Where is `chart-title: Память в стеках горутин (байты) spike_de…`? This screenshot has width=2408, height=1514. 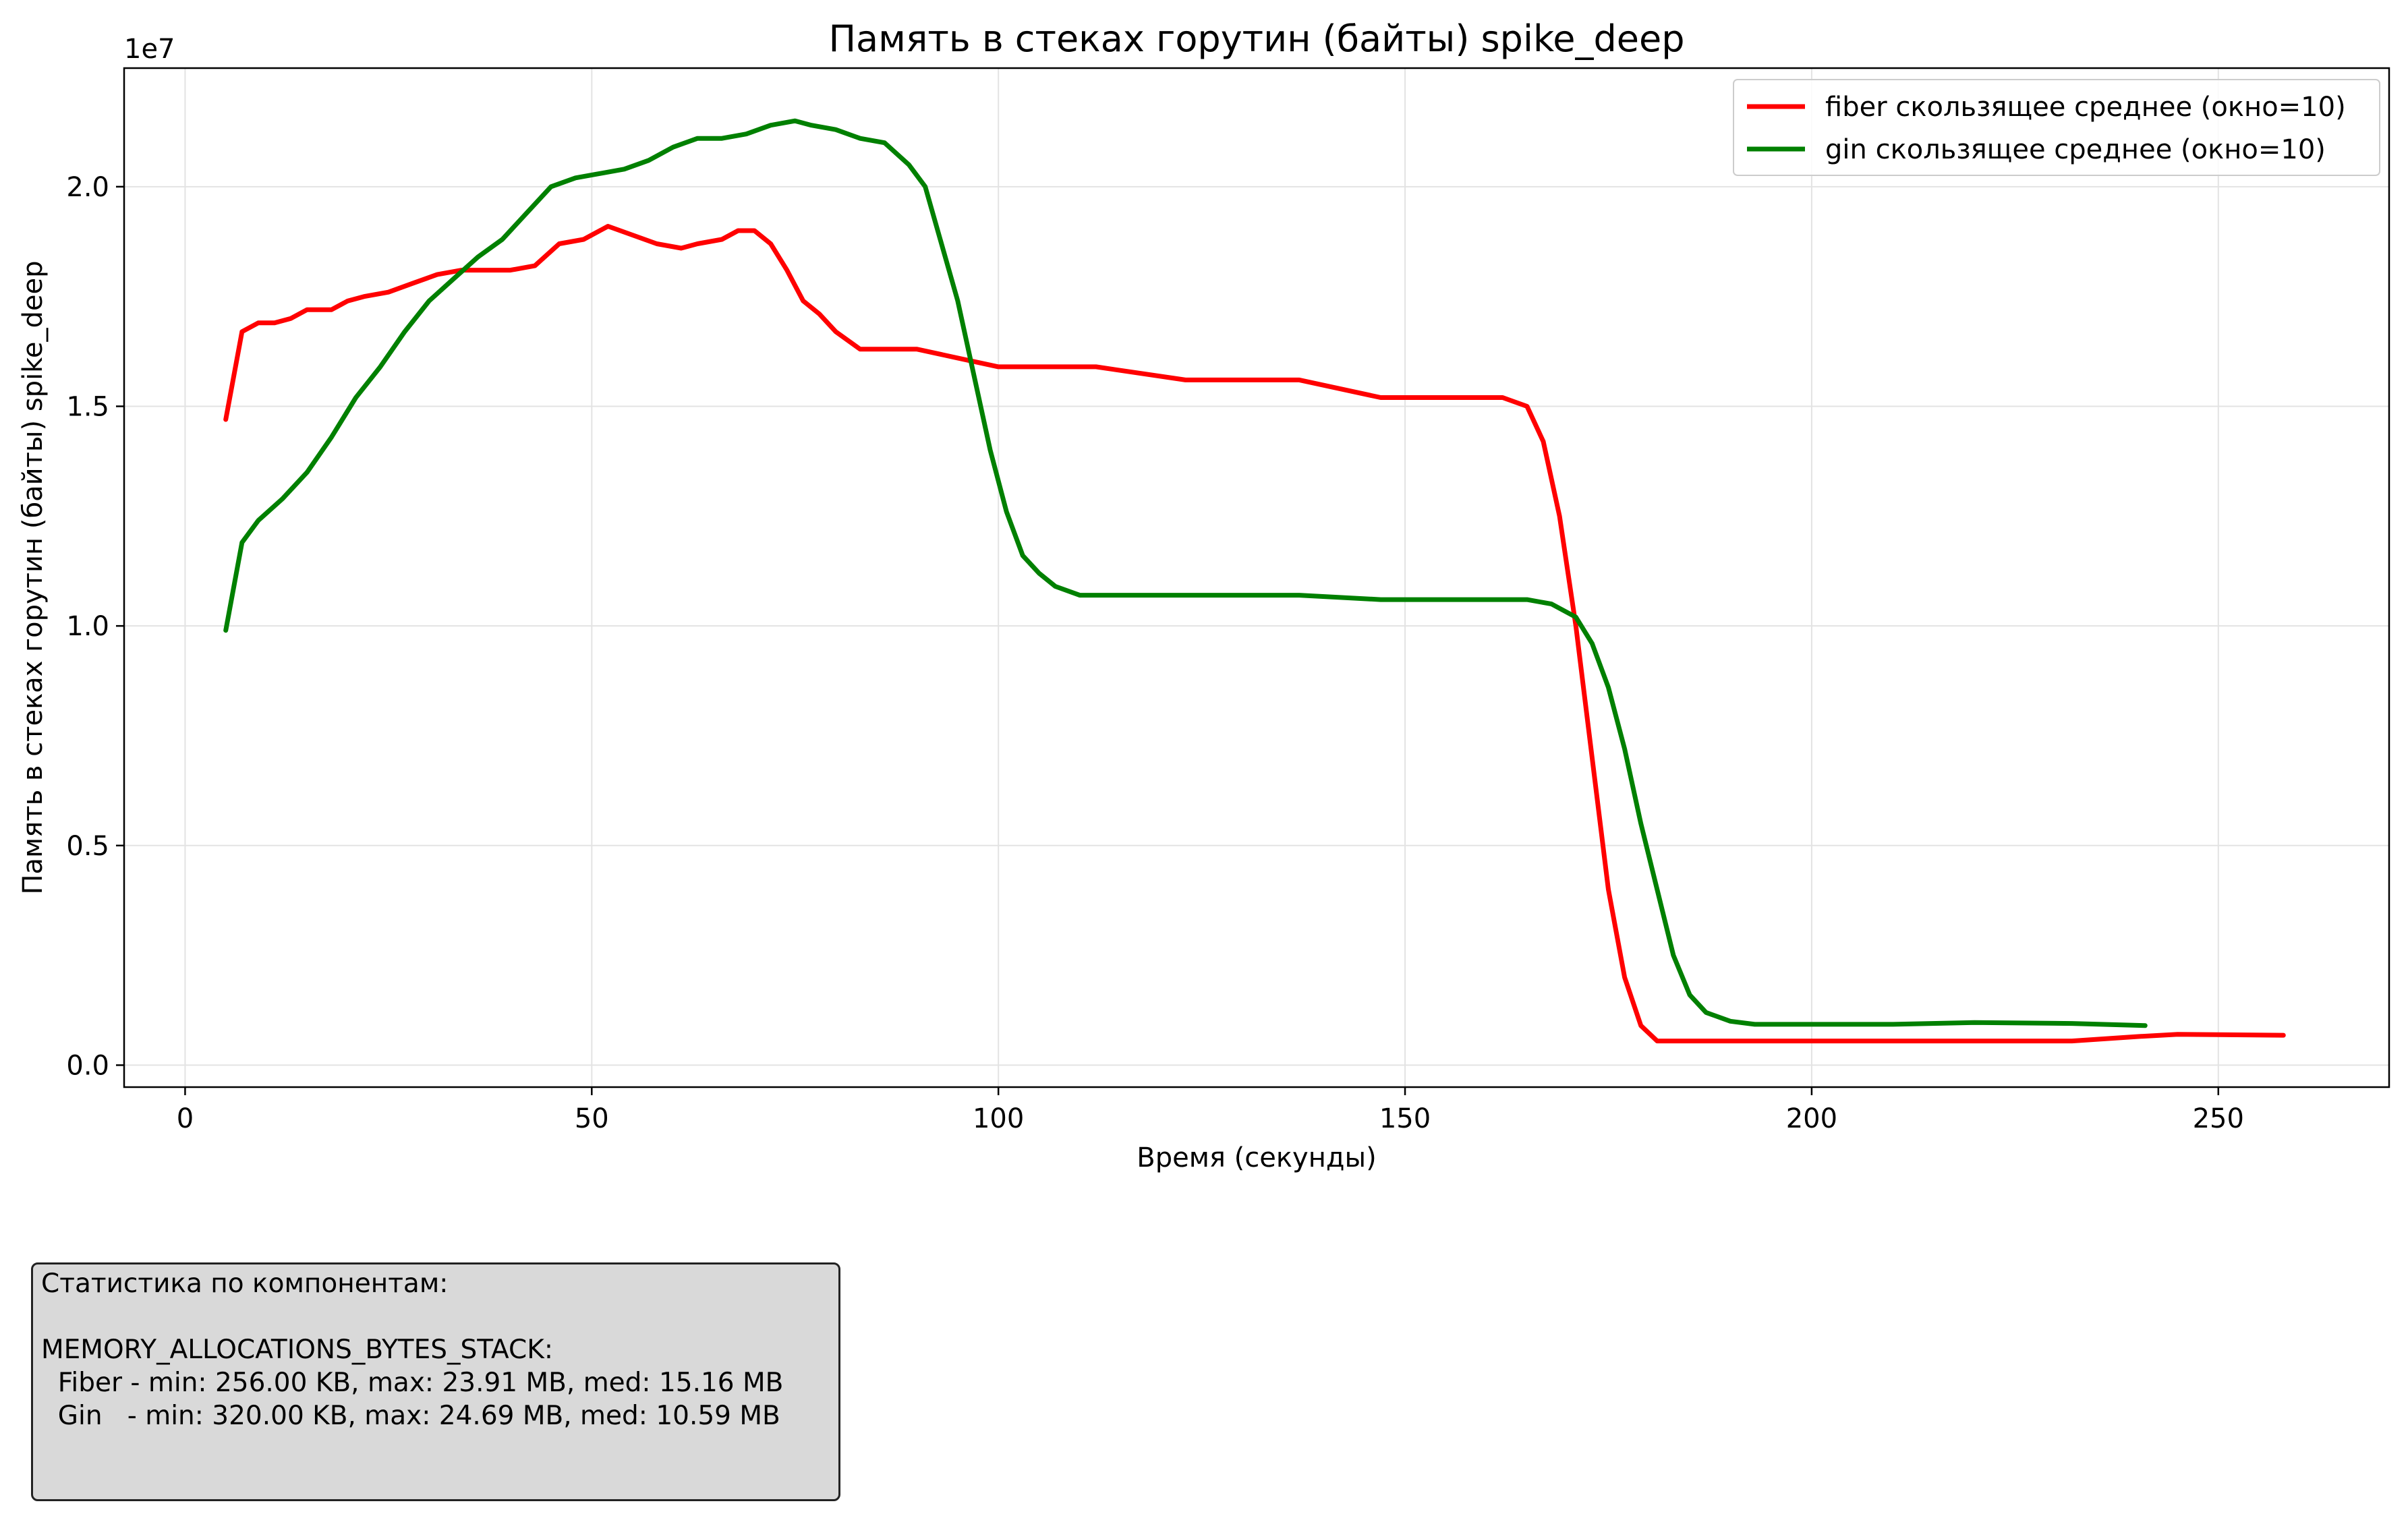
chart-title: Память в стеках горутин (байты) spike_de… is located at coordinates (1256, 39).